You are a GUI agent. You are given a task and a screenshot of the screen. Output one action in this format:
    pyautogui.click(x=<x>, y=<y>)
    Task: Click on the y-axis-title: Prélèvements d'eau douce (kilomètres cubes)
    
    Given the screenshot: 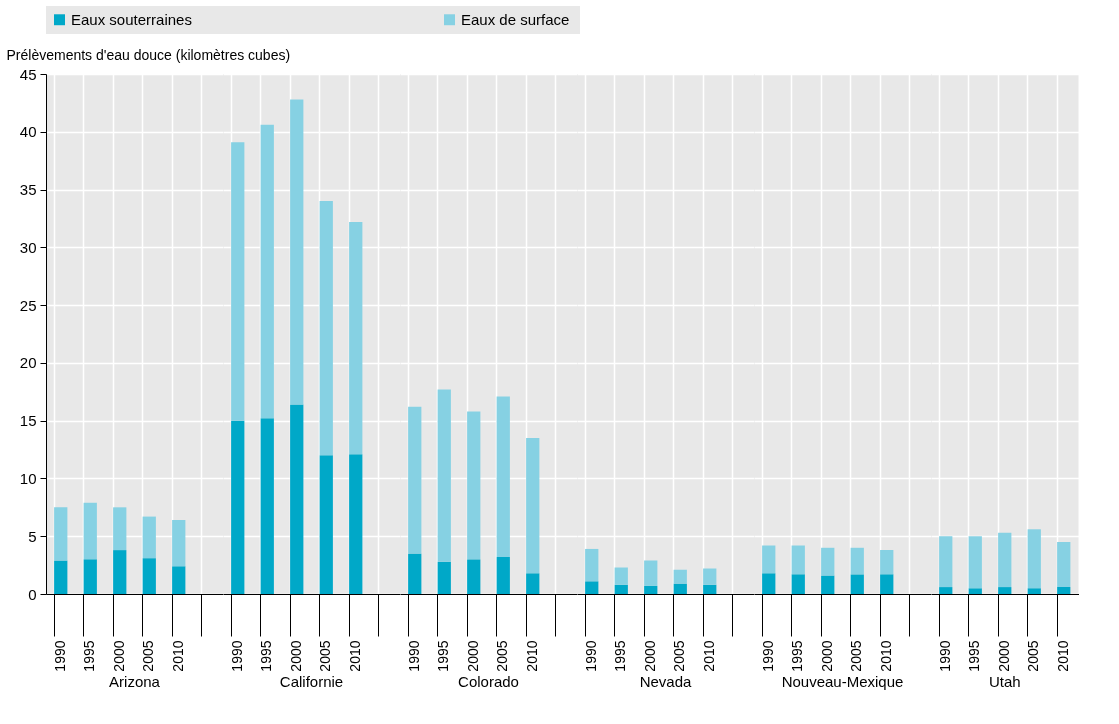 What is the action you would take?
    pyautogui.click(x=148, y=54)
    